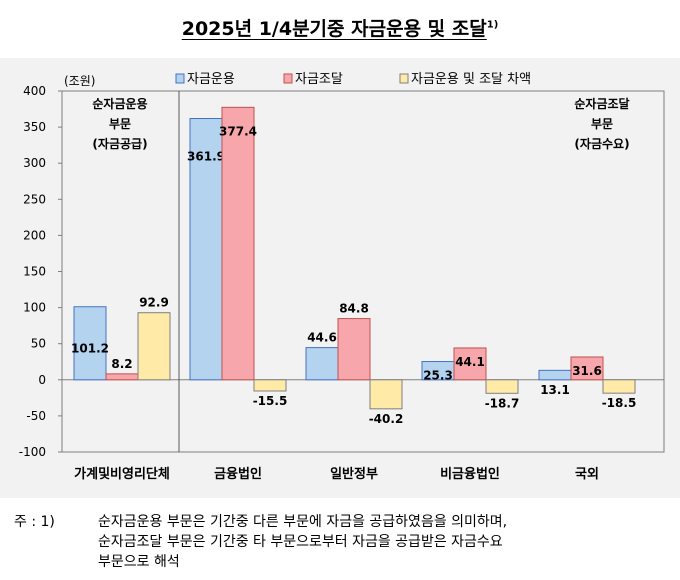 This screenshot has width=680, height=580. Describe the element at coordinates (238, 474) in the screenshot. I see `category-label: 금융법인` at that location.